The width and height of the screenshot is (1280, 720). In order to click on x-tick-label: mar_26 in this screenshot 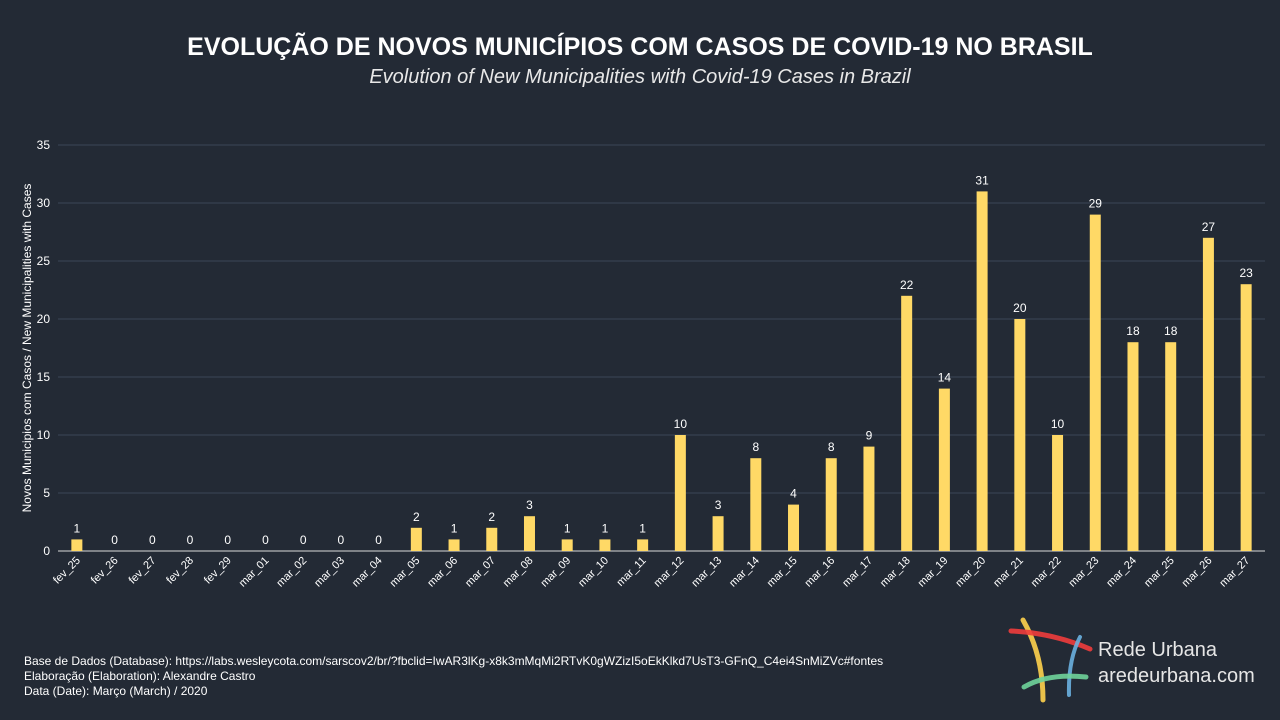, I will do `click(1197, 572)`.